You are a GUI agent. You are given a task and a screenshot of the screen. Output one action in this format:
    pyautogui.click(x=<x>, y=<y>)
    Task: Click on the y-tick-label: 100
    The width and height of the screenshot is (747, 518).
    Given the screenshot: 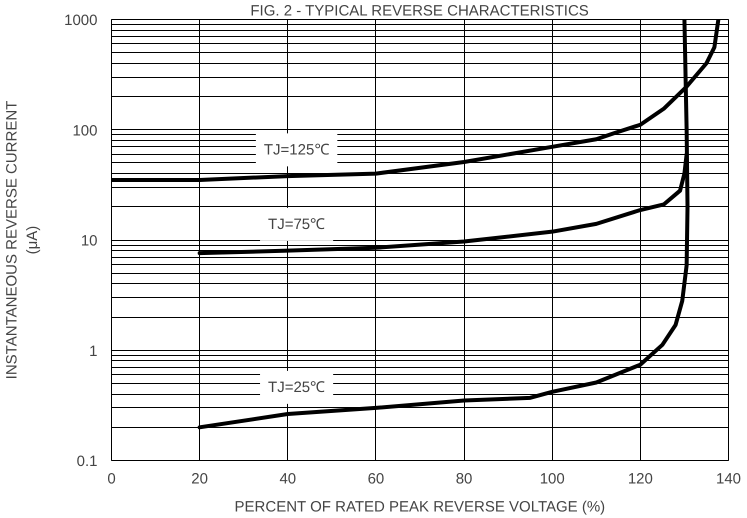 What is the action you would take?
    pyautogui.click(x=85, y=131)
    